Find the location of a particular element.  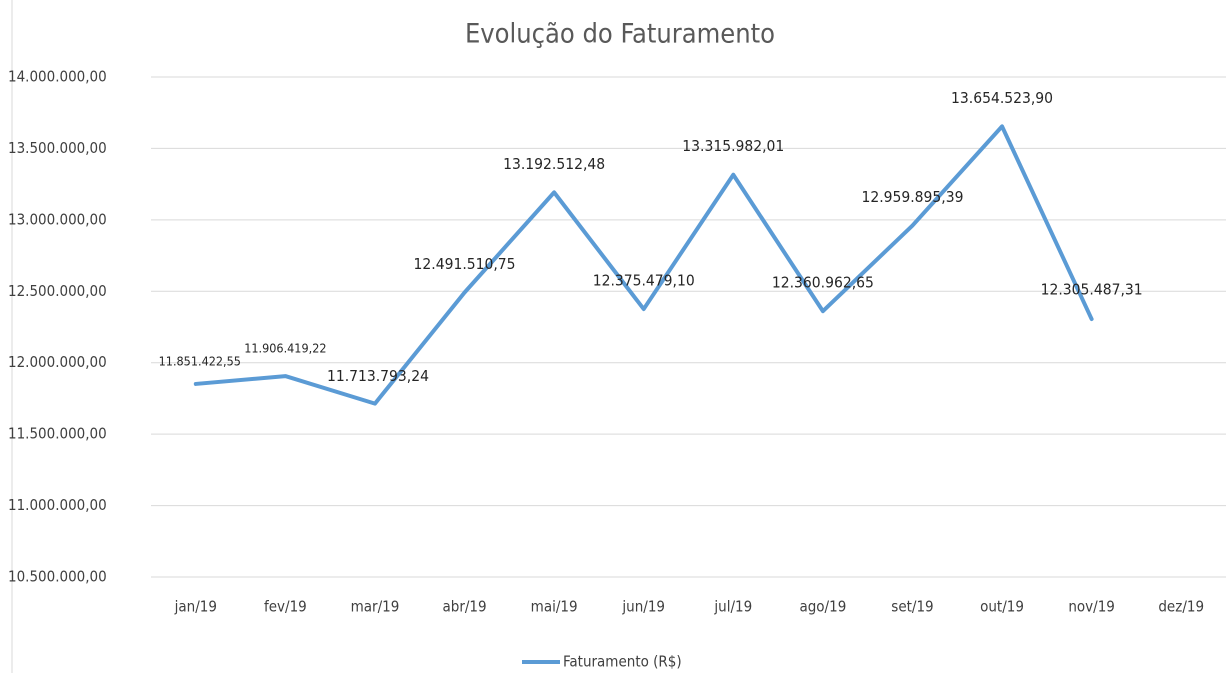

data-label: 12.959.895,39 is located at coordinates (912, 197).